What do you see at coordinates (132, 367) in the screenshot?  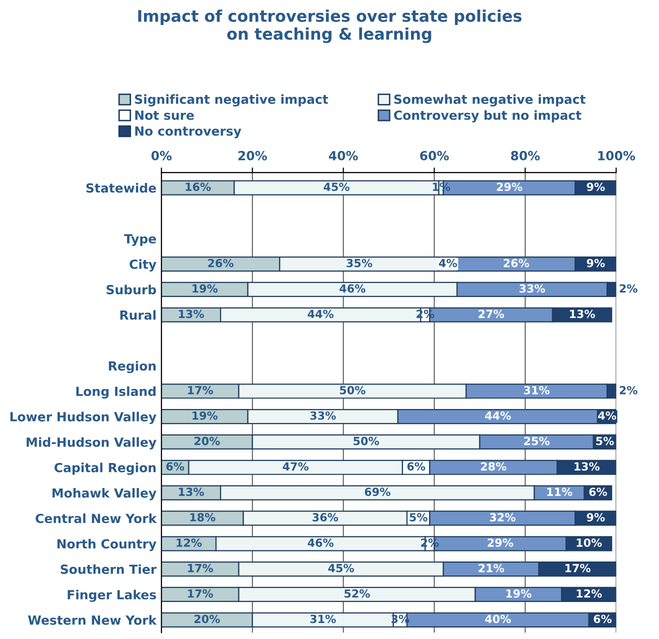 I see `y-tick-label: Region` at bounding box center [132, 367].